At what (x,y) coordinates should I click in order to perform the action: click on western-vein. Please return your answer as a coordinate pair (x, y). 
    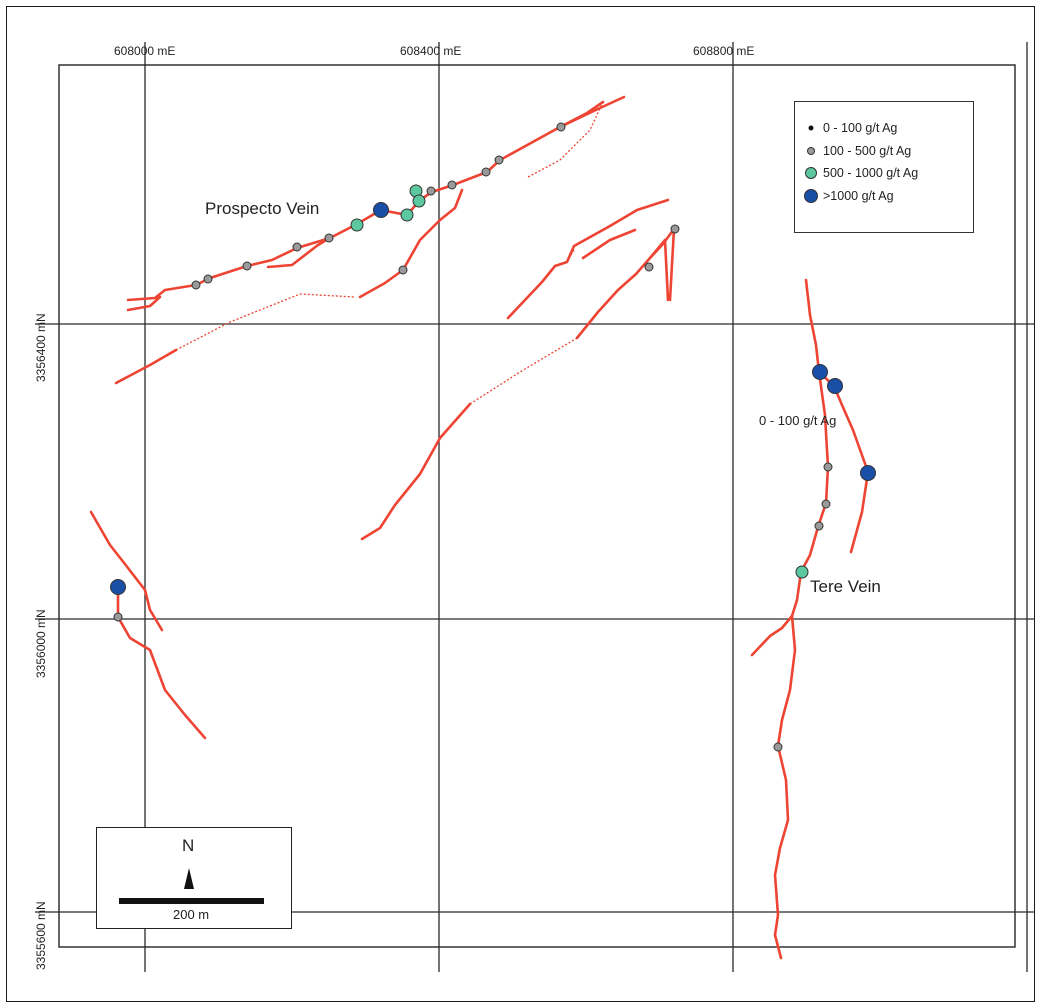
    Looking at the image, I should click on (146, 366).